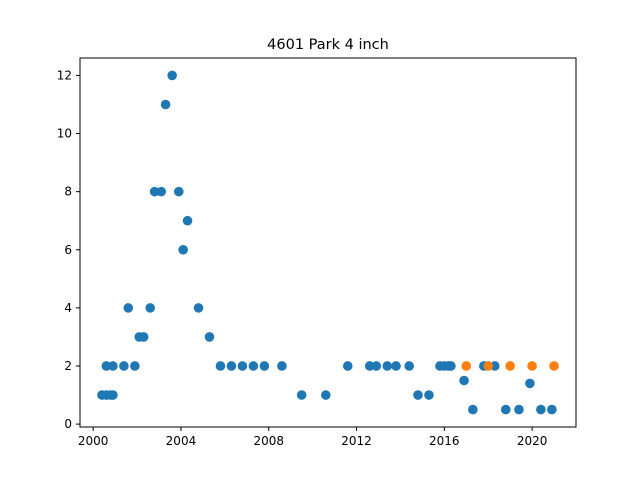 The width and height of the screenshot is (640, 480). What do you see at coordinates (64, 134) in the screenshot?
I see `y-tick-label-10: 10` at bounding box center [64, 134].